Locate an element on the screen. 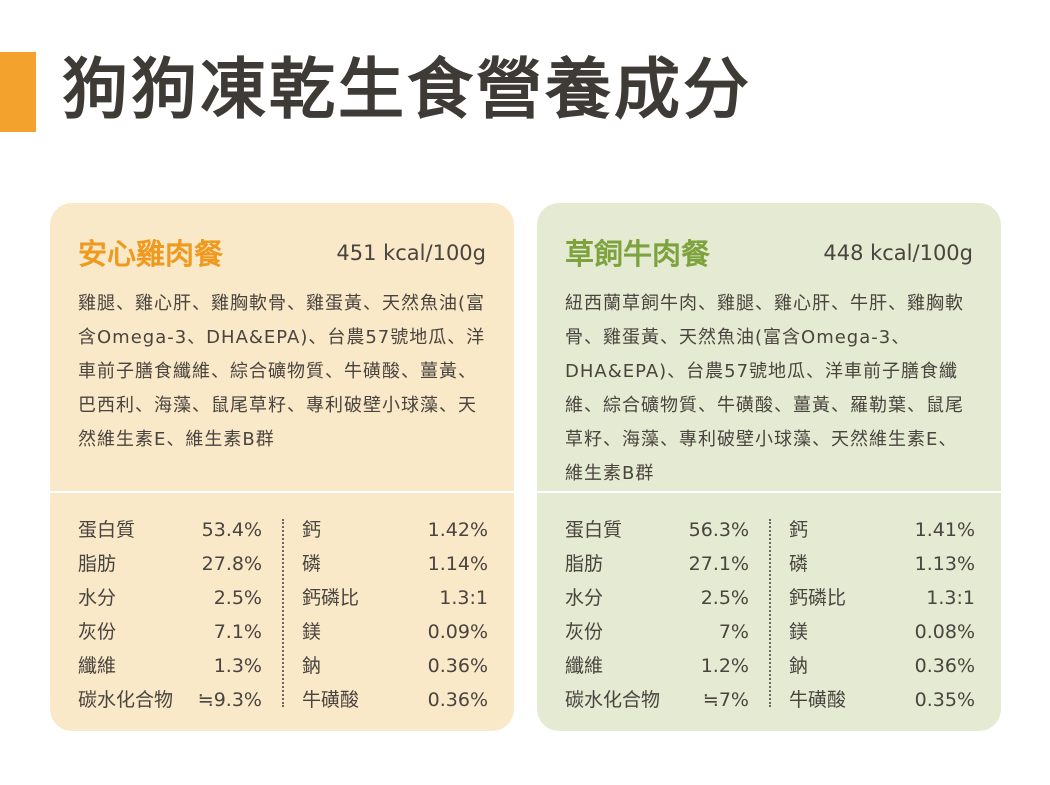 Image resolution: width=1050 pixels, height=785 pixels. nutrient-row: 纖維 1.2% is located at coordinates (657, 666).